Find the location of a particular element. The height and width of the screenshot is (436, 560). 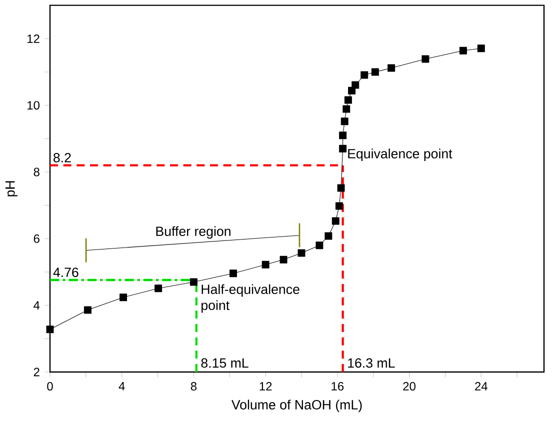

annotation: Buffer region is located at coordinates (193, 232).